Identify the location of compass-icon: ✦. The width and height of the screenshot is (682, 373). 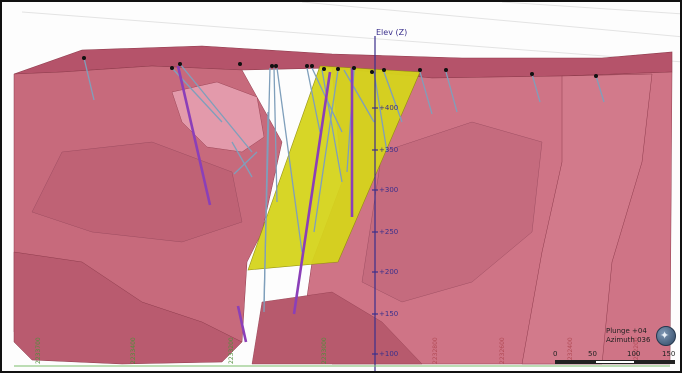
(666, 336).